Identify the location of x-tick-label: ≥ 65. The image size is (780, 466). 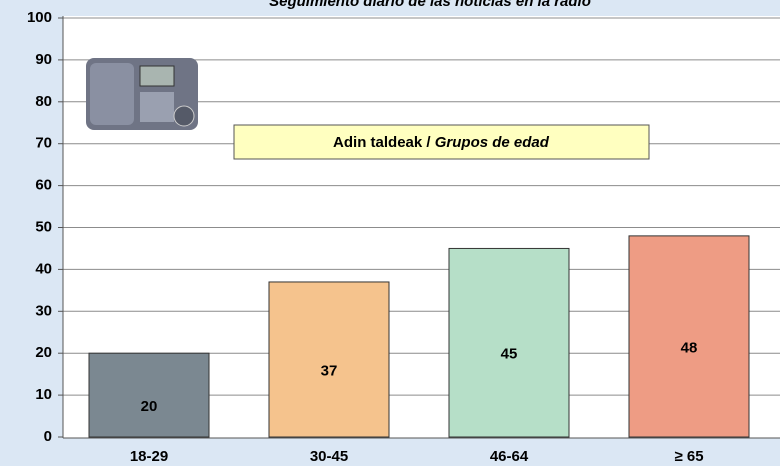
(688, 456).